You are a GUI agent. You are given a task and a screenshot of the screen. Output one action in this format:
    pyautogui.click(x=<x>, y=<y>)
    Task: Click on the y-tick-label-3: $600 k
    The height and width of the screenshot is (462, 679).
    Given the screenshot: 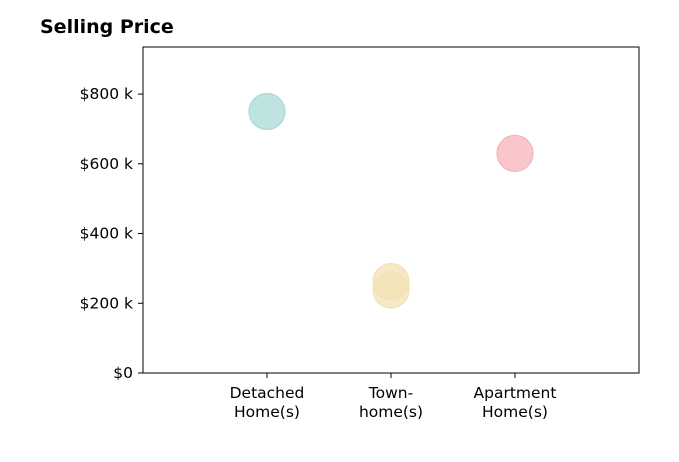 What is the action you would take?
    pyautogui.click(x=106, y=164)
    